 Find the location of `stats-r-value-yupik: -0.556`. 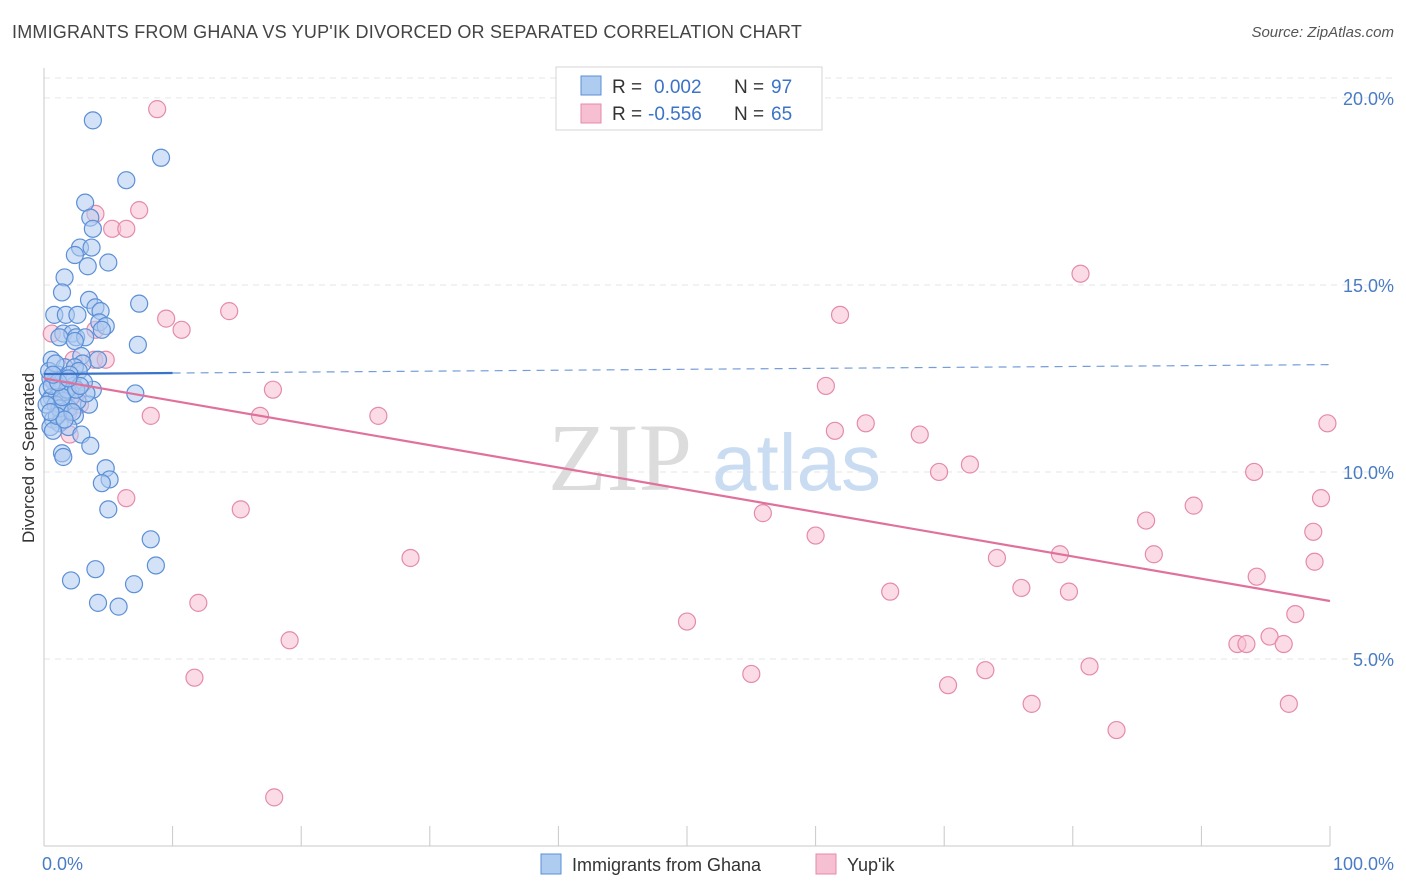

stats-r-value-yupik: -0.556 is located at coordinates (675, 114).